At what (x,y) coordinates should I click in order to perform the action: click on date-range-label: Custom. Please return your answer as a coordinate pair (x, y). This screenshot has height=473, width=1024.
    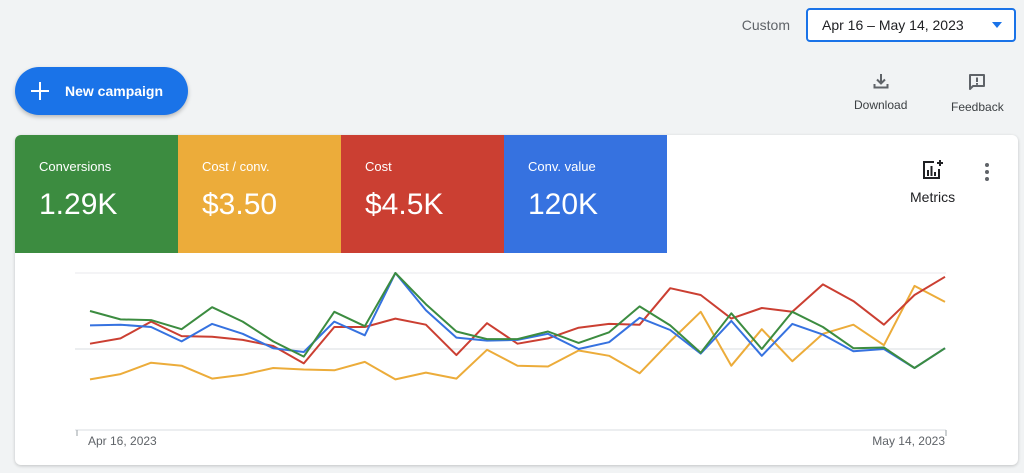
    Looking at the image, I should click on (765, 25).